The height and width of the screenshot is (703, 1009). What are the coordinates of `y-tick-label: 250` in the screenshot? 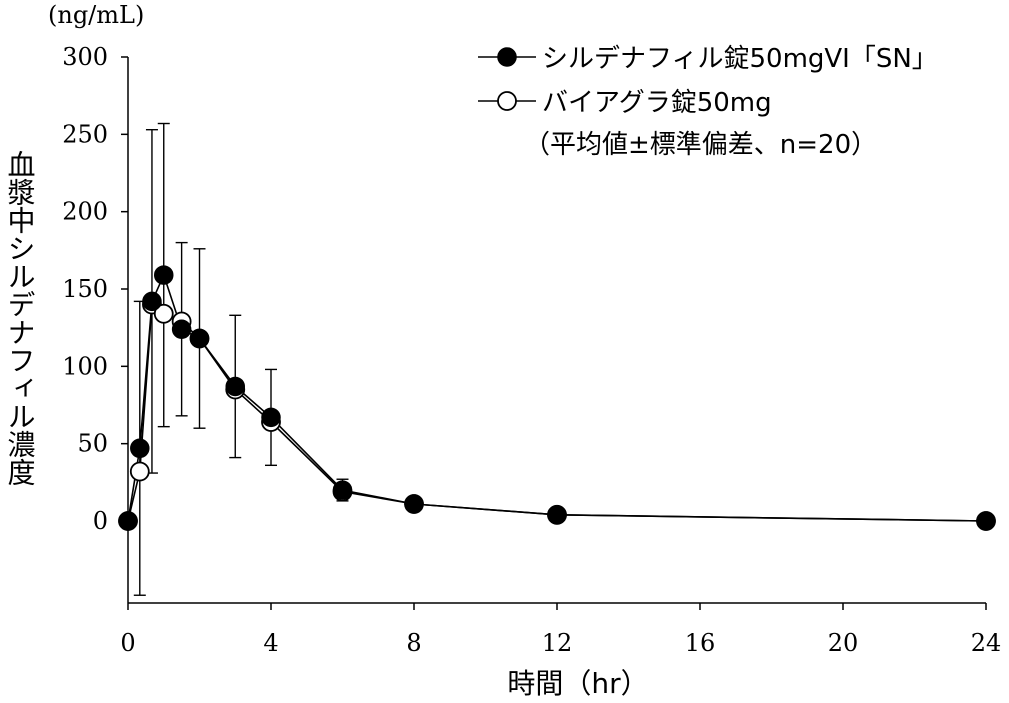 It's located at (85, 134).